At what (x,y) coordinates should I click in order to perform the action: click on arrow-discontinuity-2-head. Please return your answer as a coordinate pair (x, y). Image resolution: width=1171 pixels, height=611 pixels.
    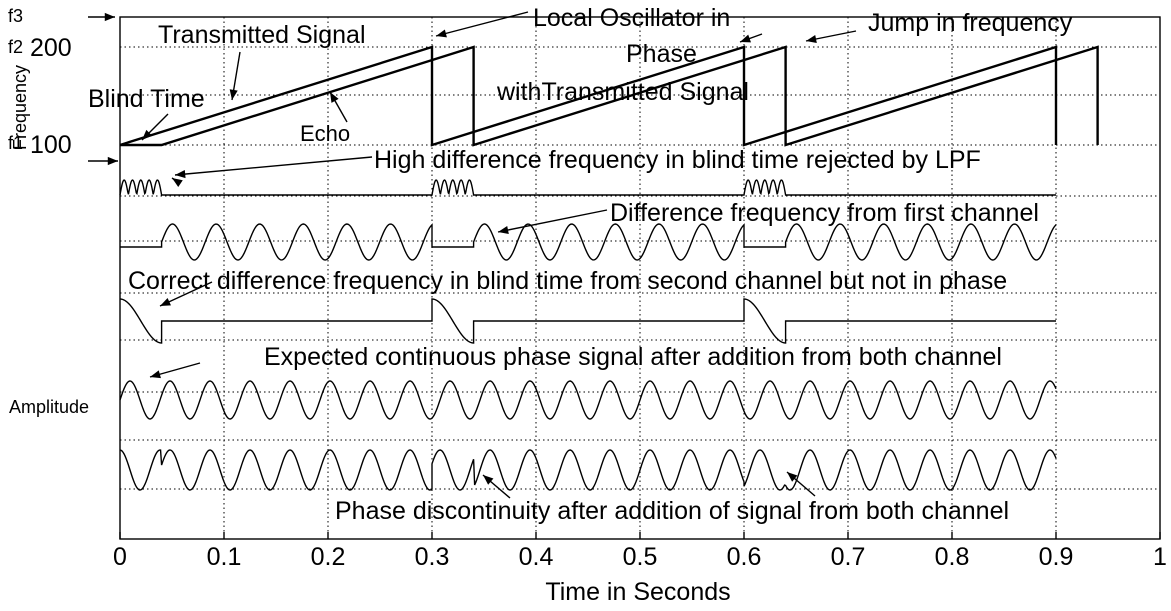
    Looking at the image, I should click on (792, 477).